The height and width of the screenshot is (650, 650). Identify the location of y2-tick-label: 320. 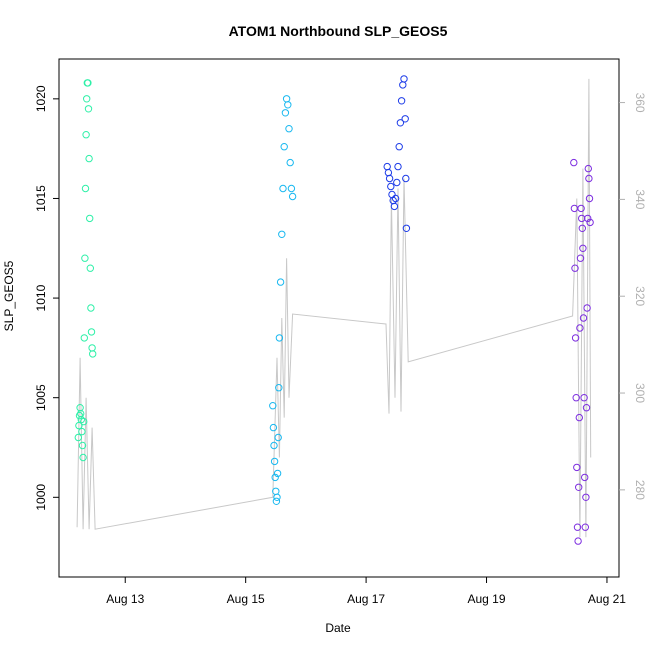
(640, 296).